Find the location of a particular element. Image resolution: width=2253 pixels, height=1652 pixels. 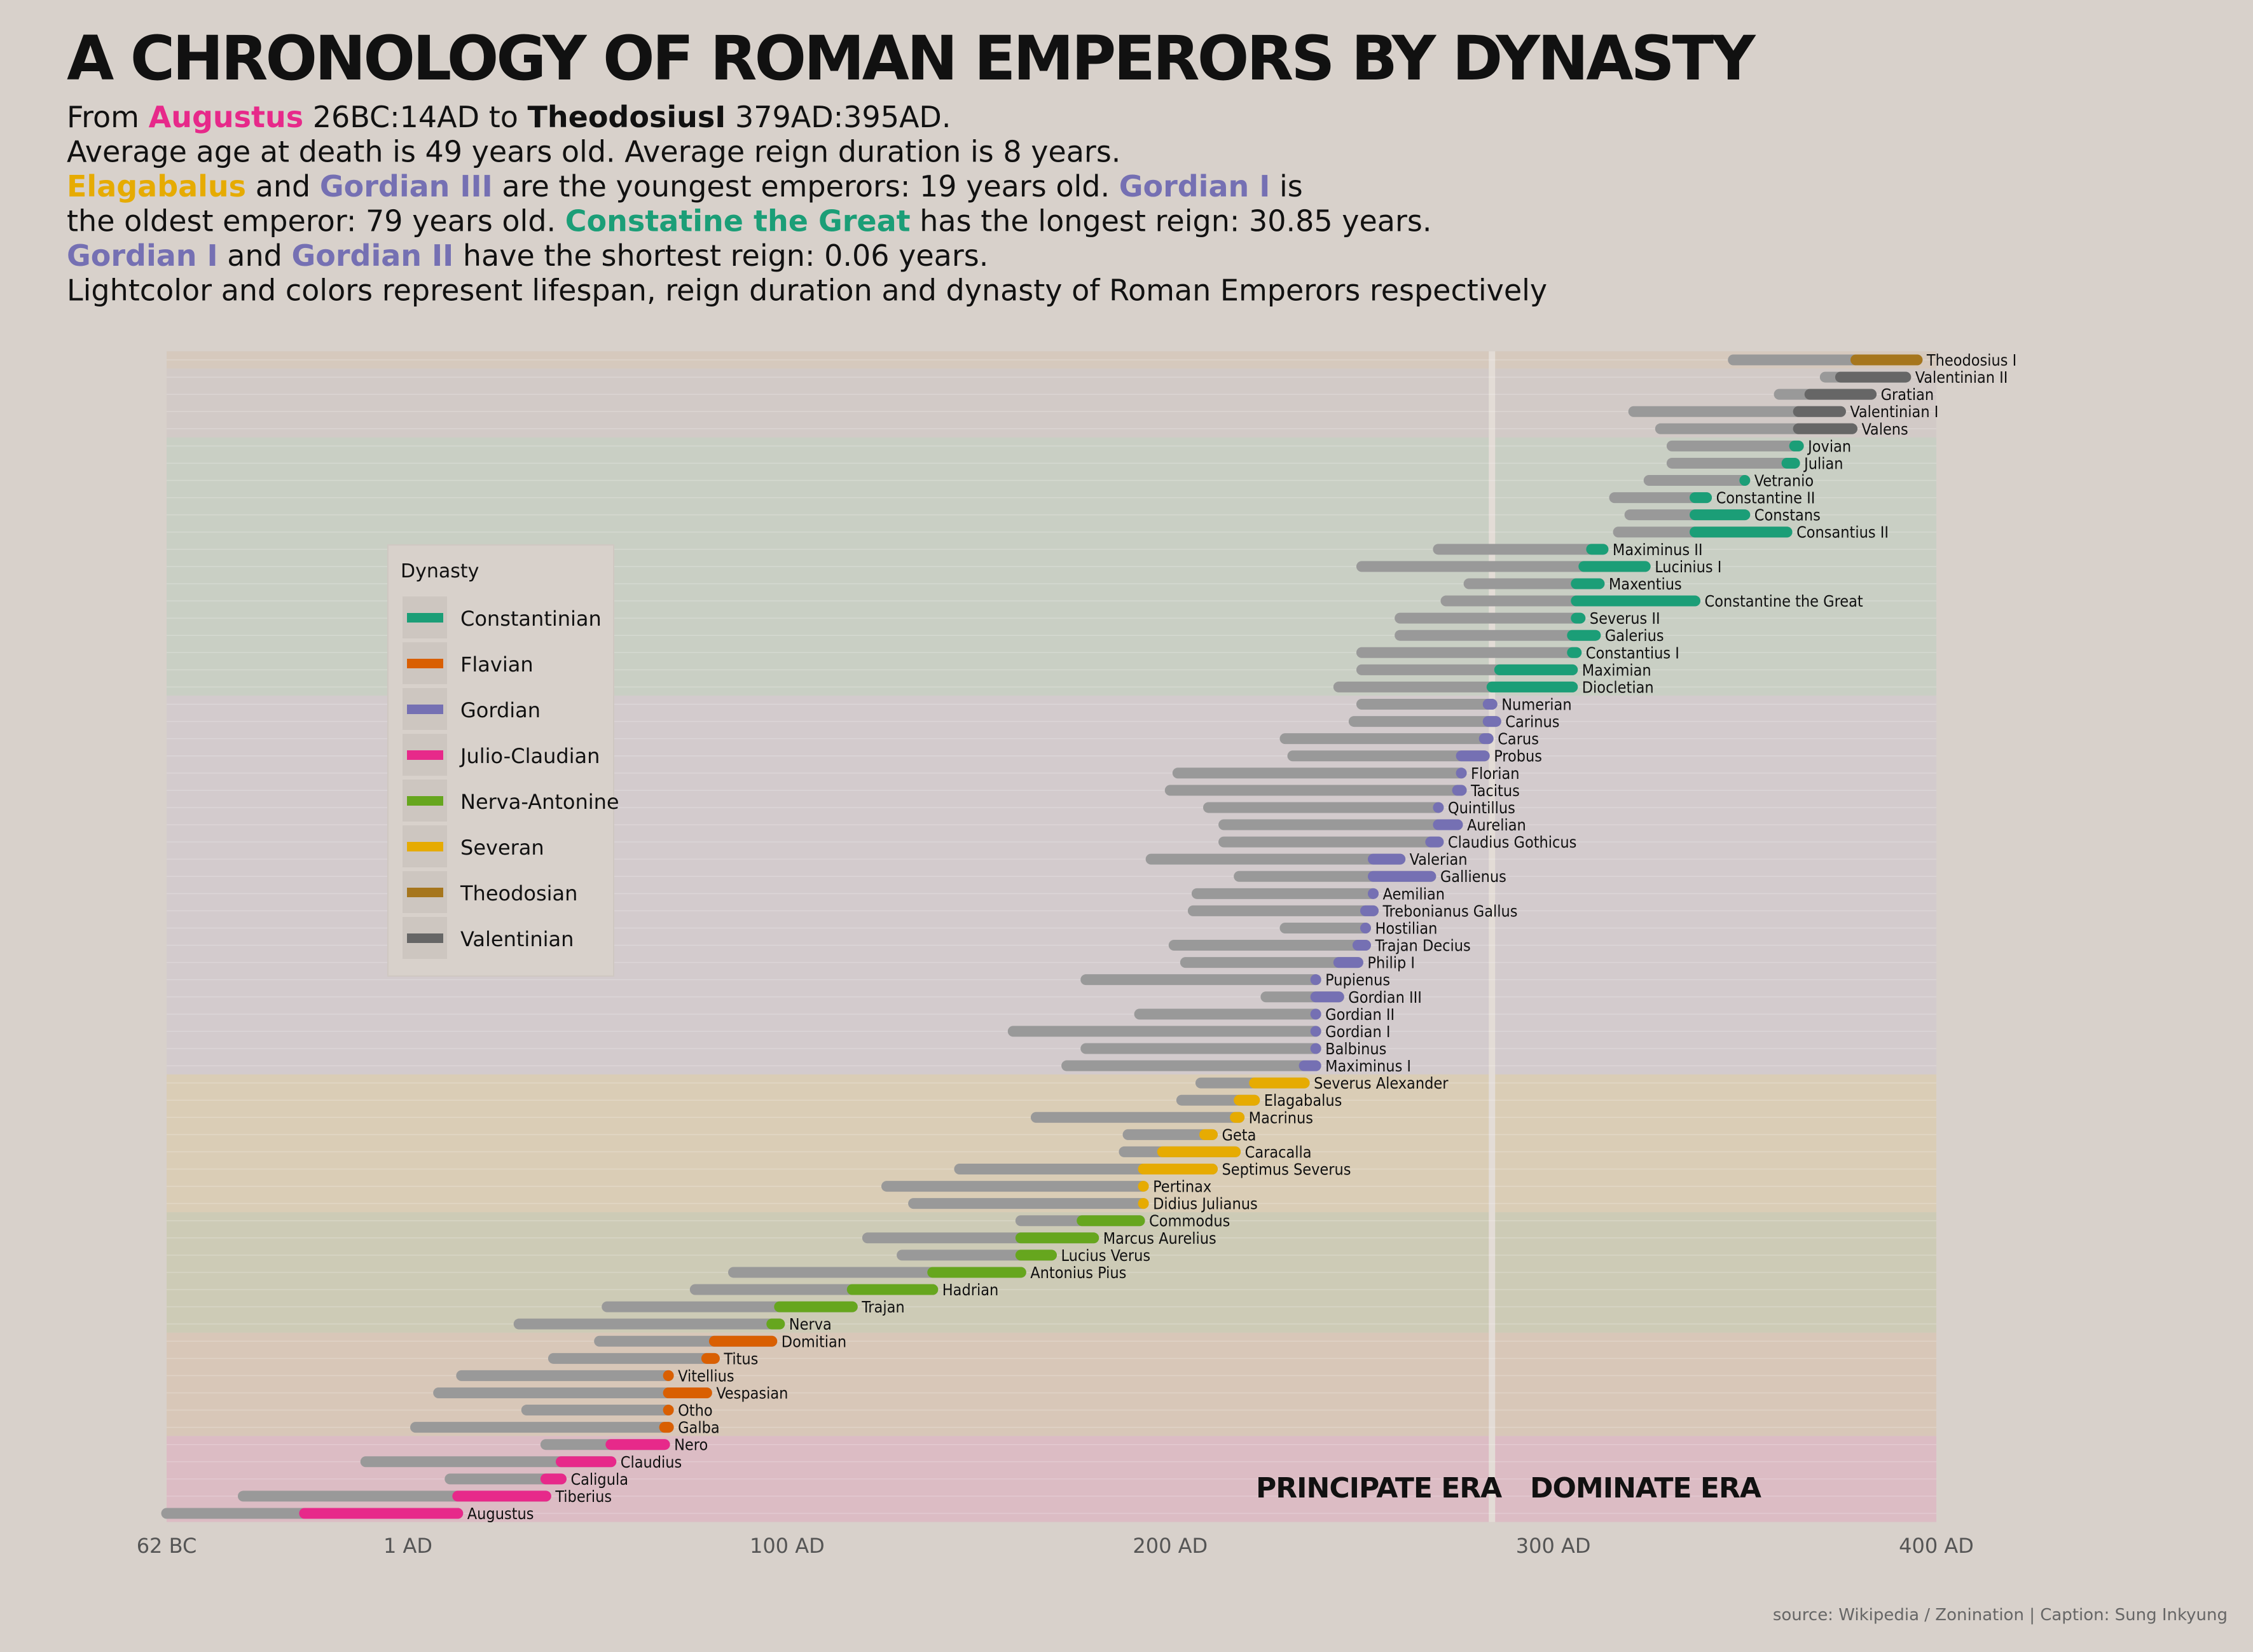

principate-era-label: PRINCIPATE ERA is located at coordinates (1379, 1488).